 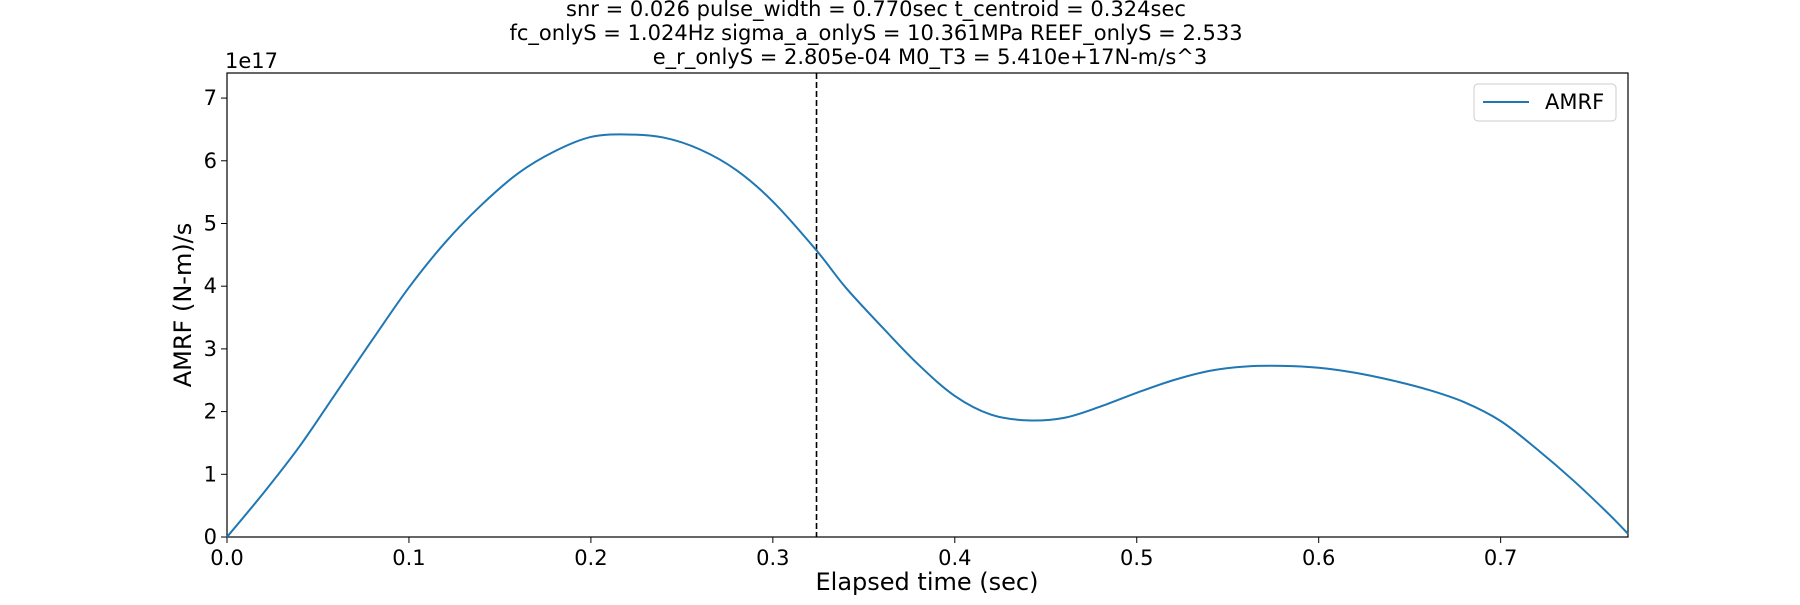 What do you see at coordinates (1136, 558) in the screenshot?
I see `x-tick-label: 0.5` at bounding box center [1136, 558].